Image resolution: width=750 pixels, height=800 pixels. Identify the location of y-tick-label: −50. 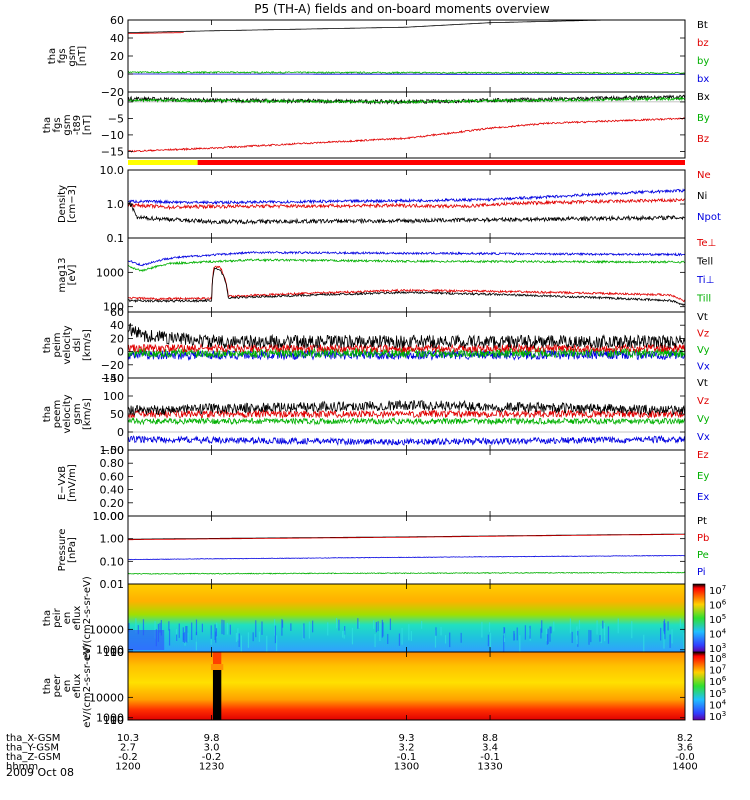
(112, 450).